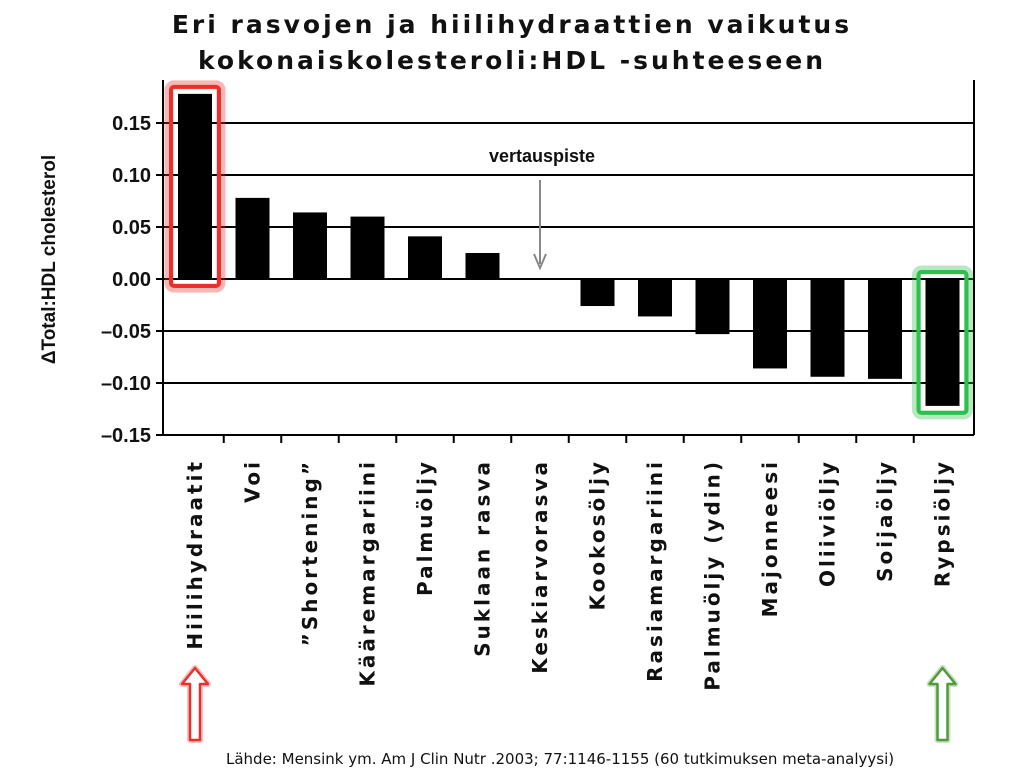 Image resolution: width=1024 pixels, height=777 pixels. Describe the element at coordinates (542, 156) in the screenshot. I see `reference-annotation-label: vertauspiste` at that location.